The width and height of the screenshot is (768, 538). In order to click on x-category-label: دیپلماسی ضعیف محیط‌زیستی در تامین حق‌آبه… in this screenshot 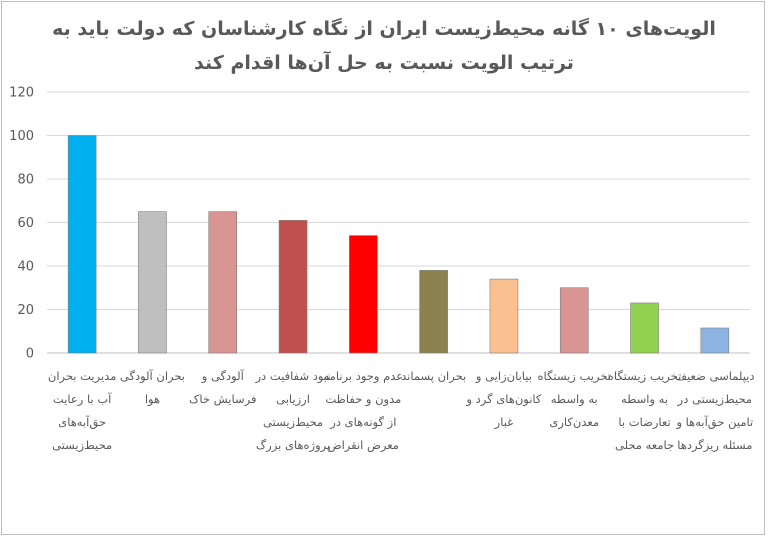, I will do `click(715, 410)`.